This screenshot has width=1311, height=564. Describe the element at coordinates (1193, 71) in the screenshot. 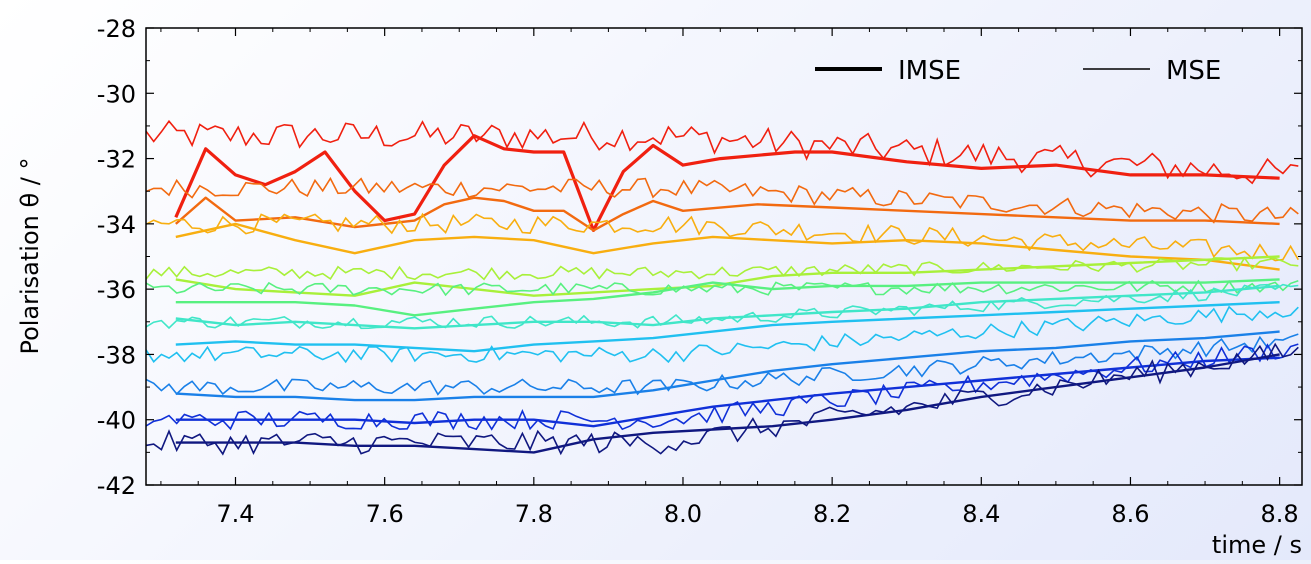

I see `legend-label-mse: MSE` at that location.